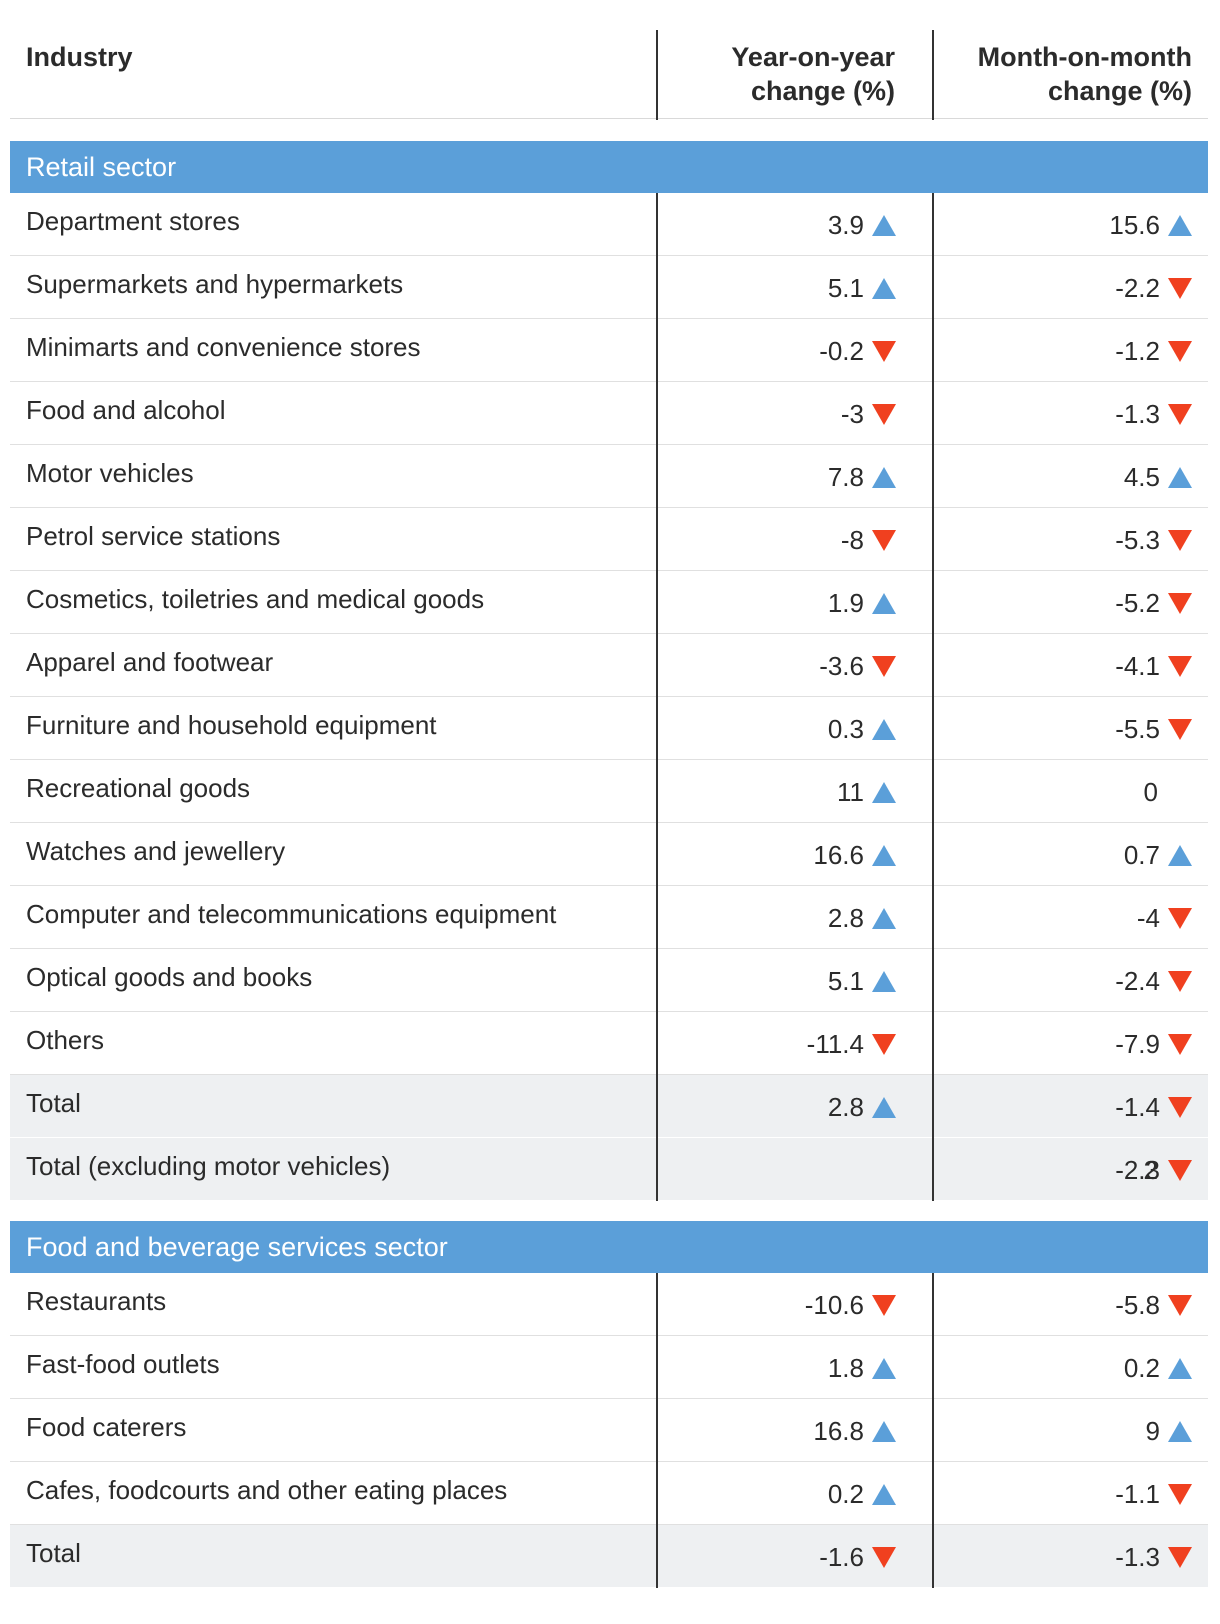 This screenshot has width=1220, height=1624. I want to click on yoy-change-cell: 7.8, so click(771, 477).